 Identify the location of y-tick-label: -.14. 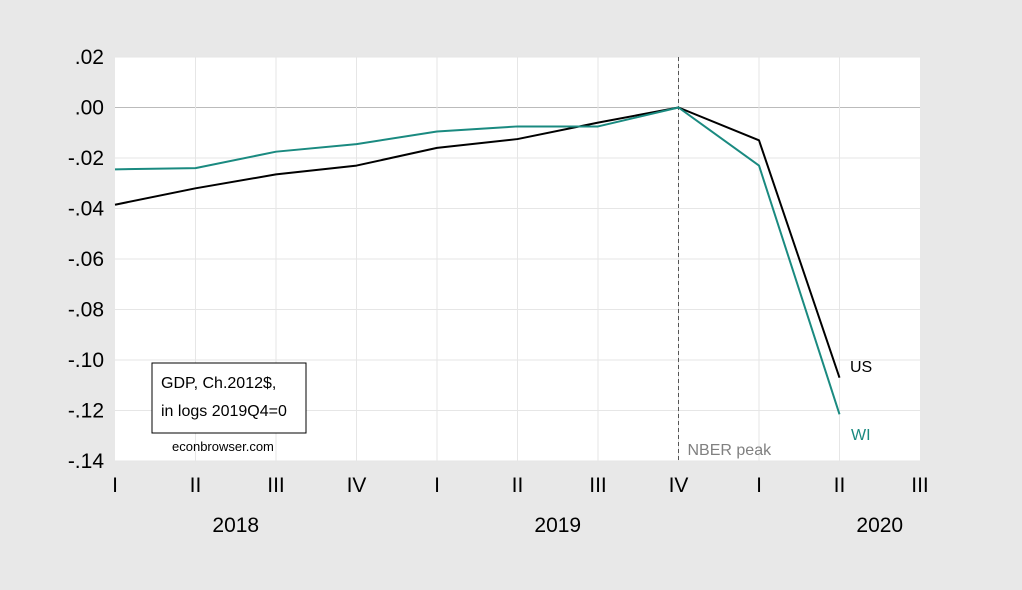
(86, 461).